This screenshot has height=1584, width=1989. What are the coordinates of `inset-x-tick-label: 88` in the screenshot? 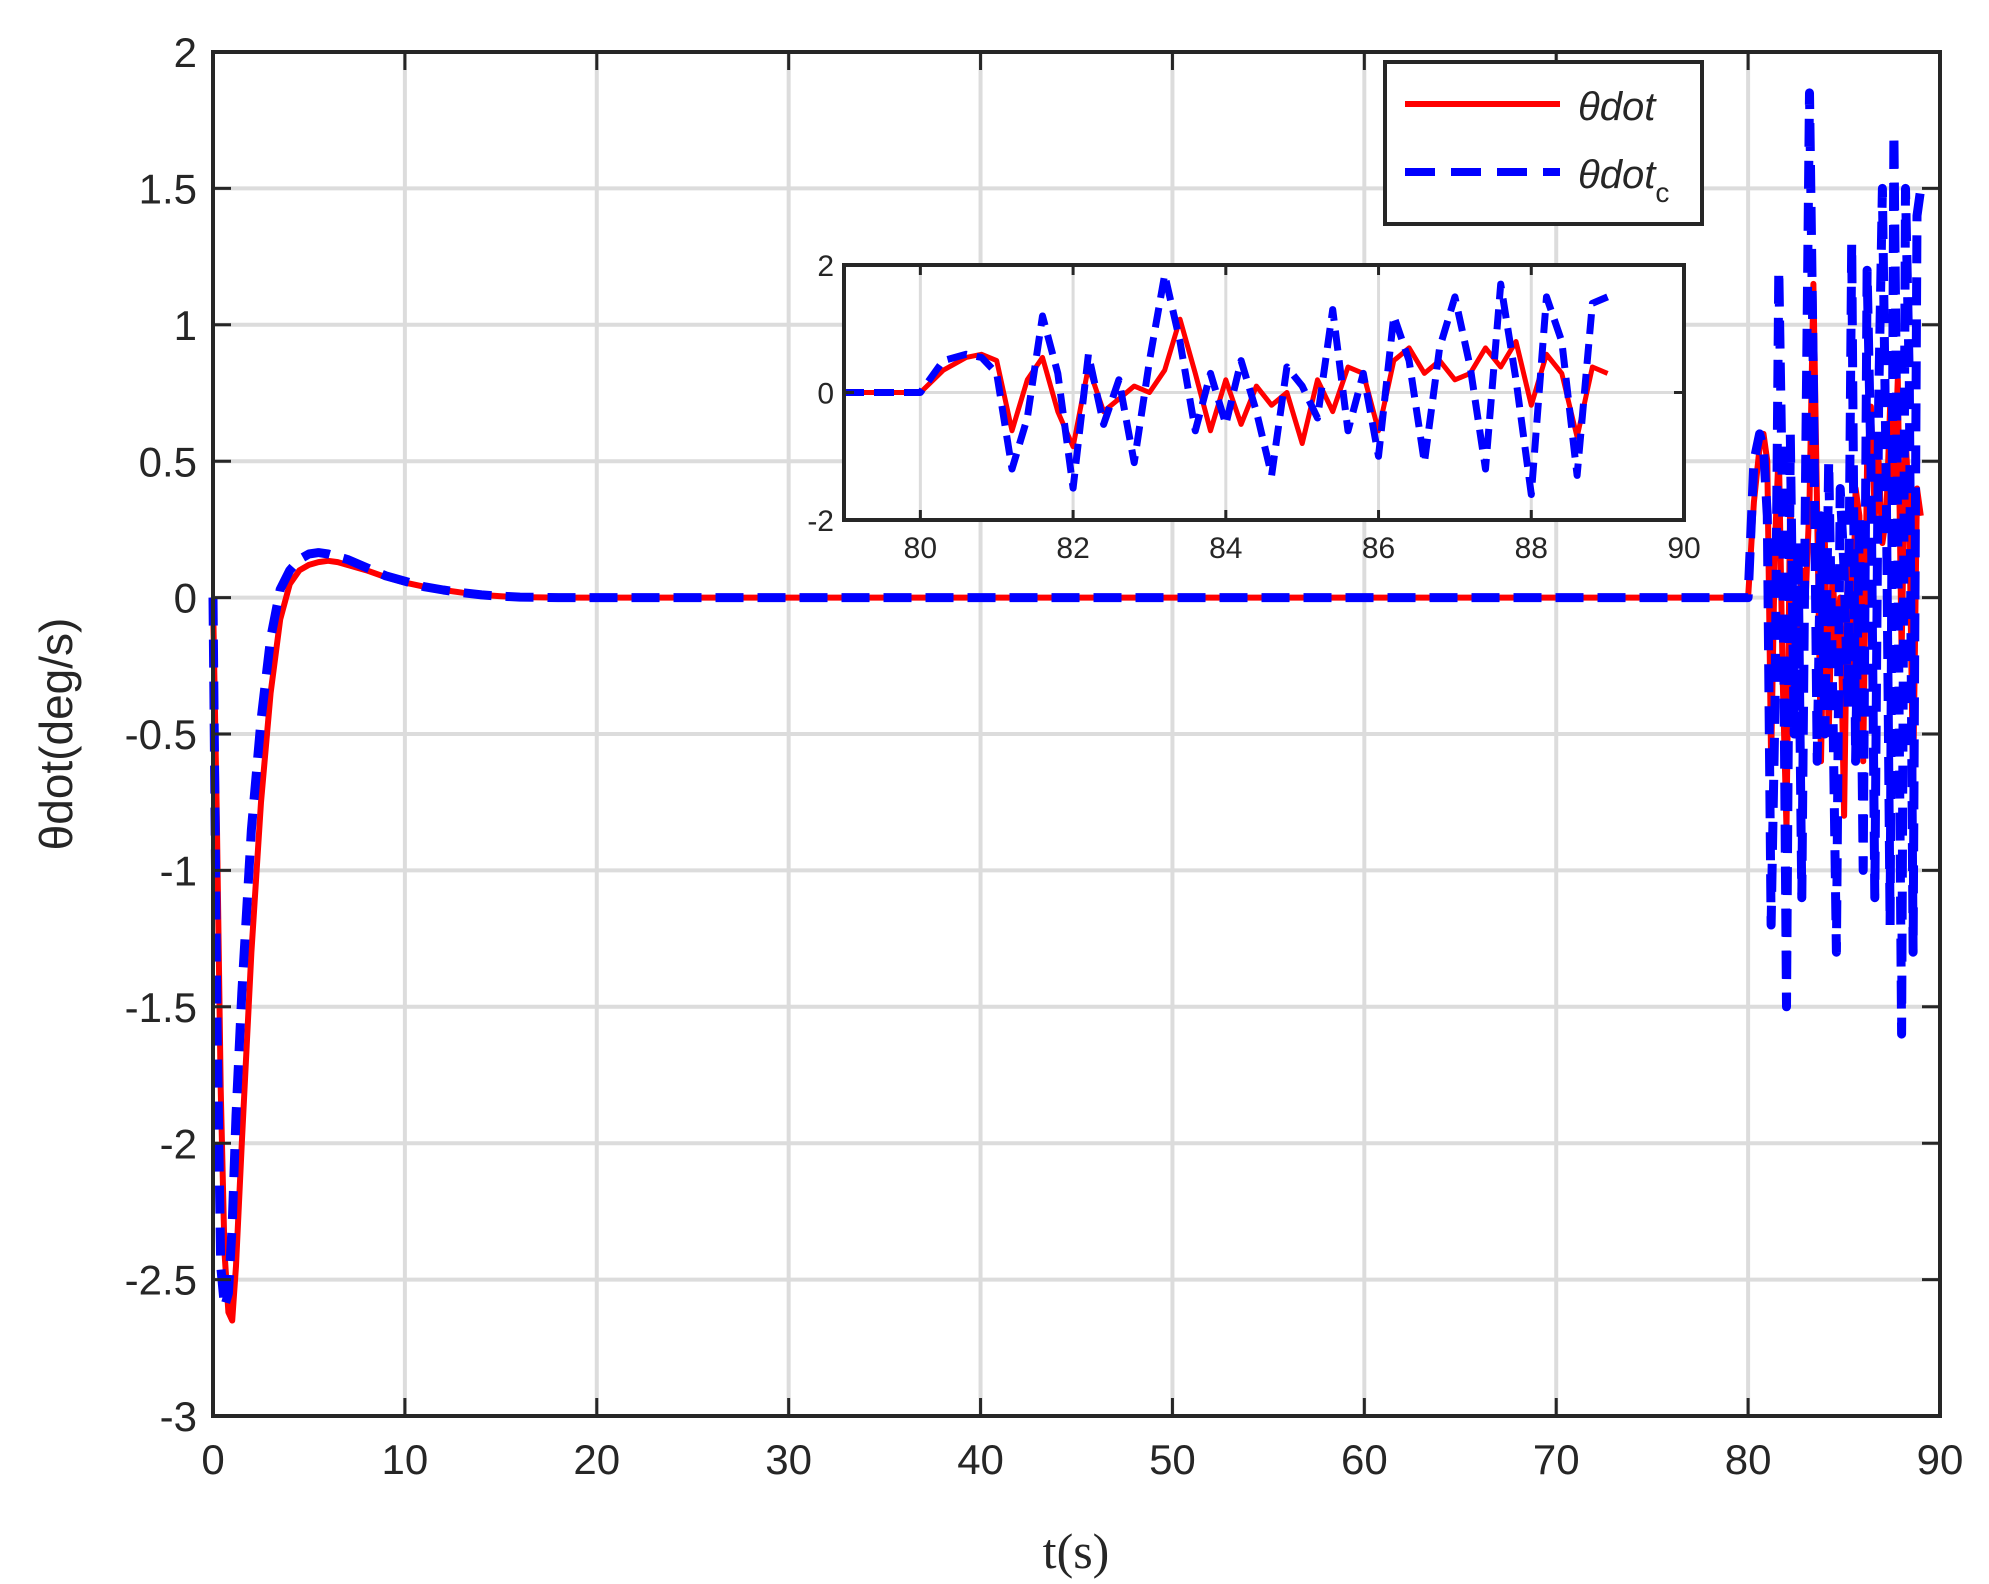 It's located at (1531, 548).